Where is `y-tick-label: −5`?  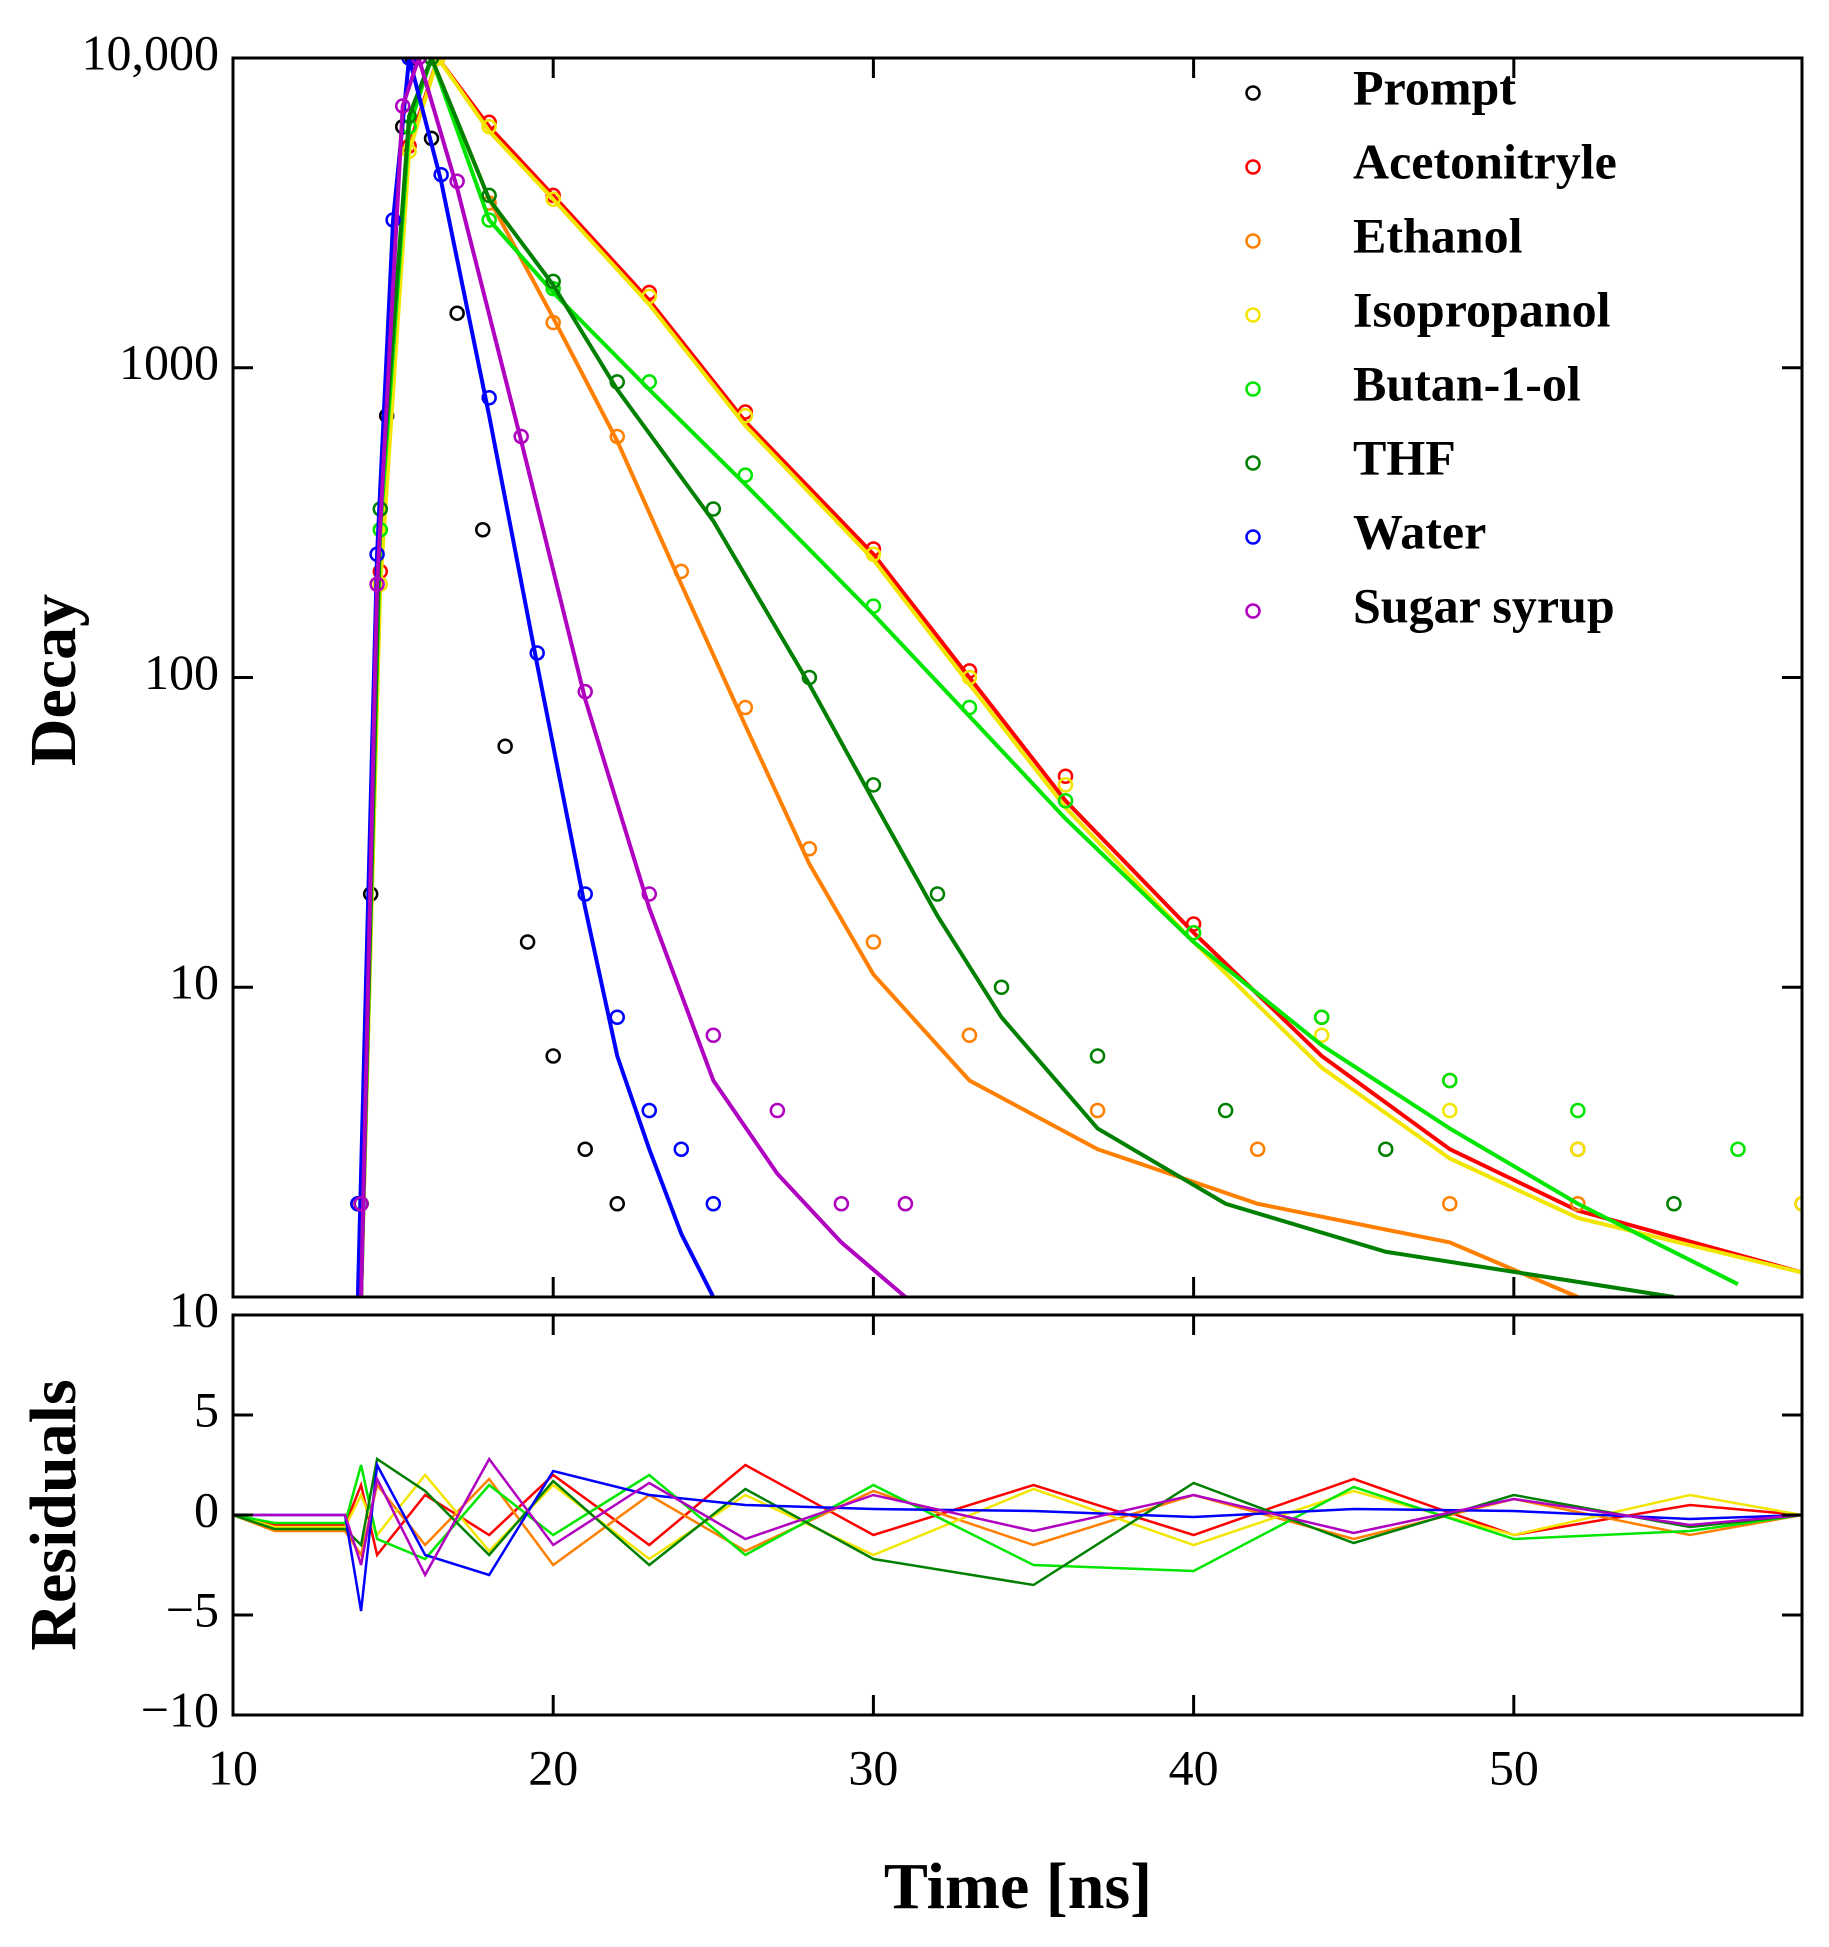 y-tick-label: −5 is located at coordinates (192, 1609).